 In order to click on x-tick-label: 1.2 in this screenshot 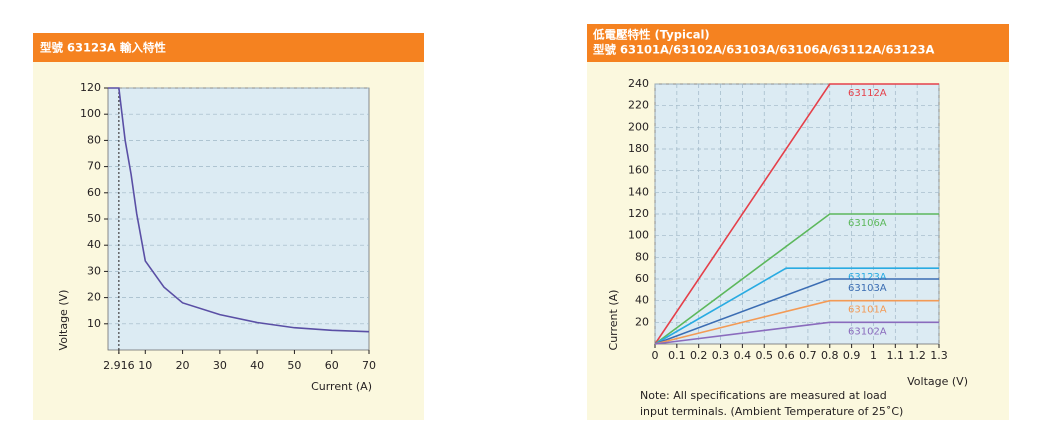, I will do `click(917, 355)`.